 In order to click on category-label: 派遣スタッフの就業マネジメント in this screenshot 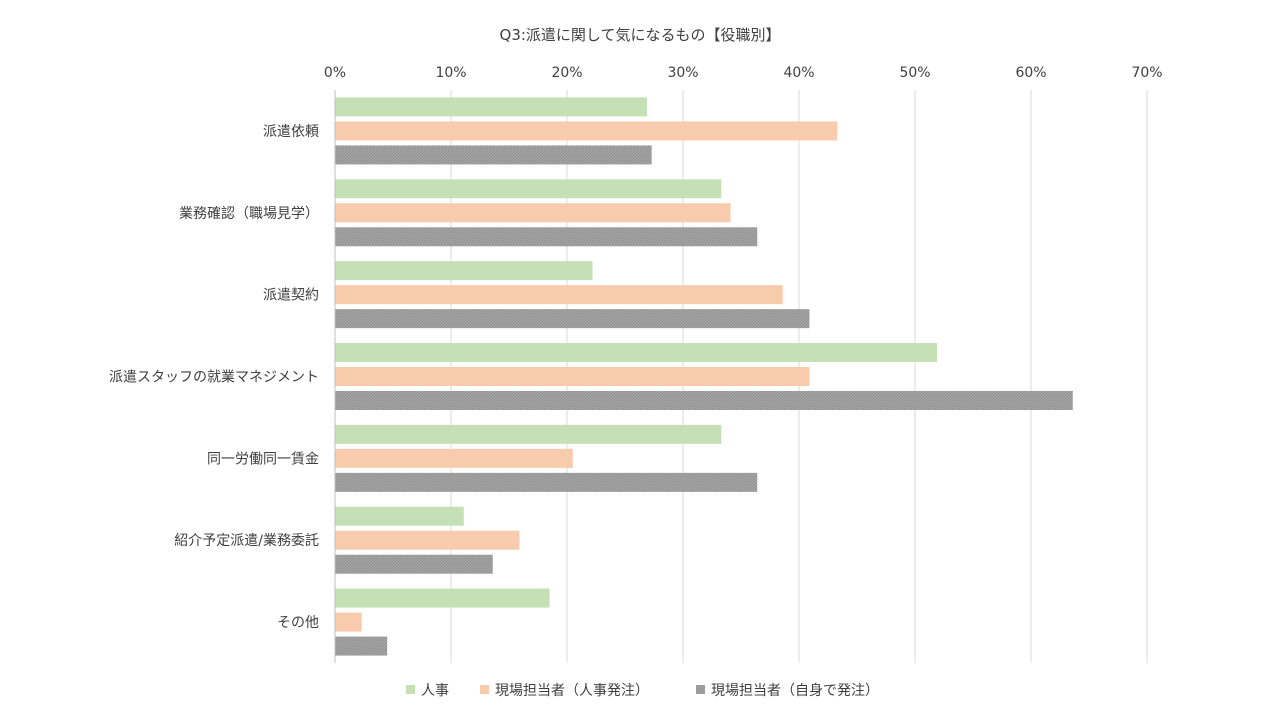, I will do `click(214, 378)`.